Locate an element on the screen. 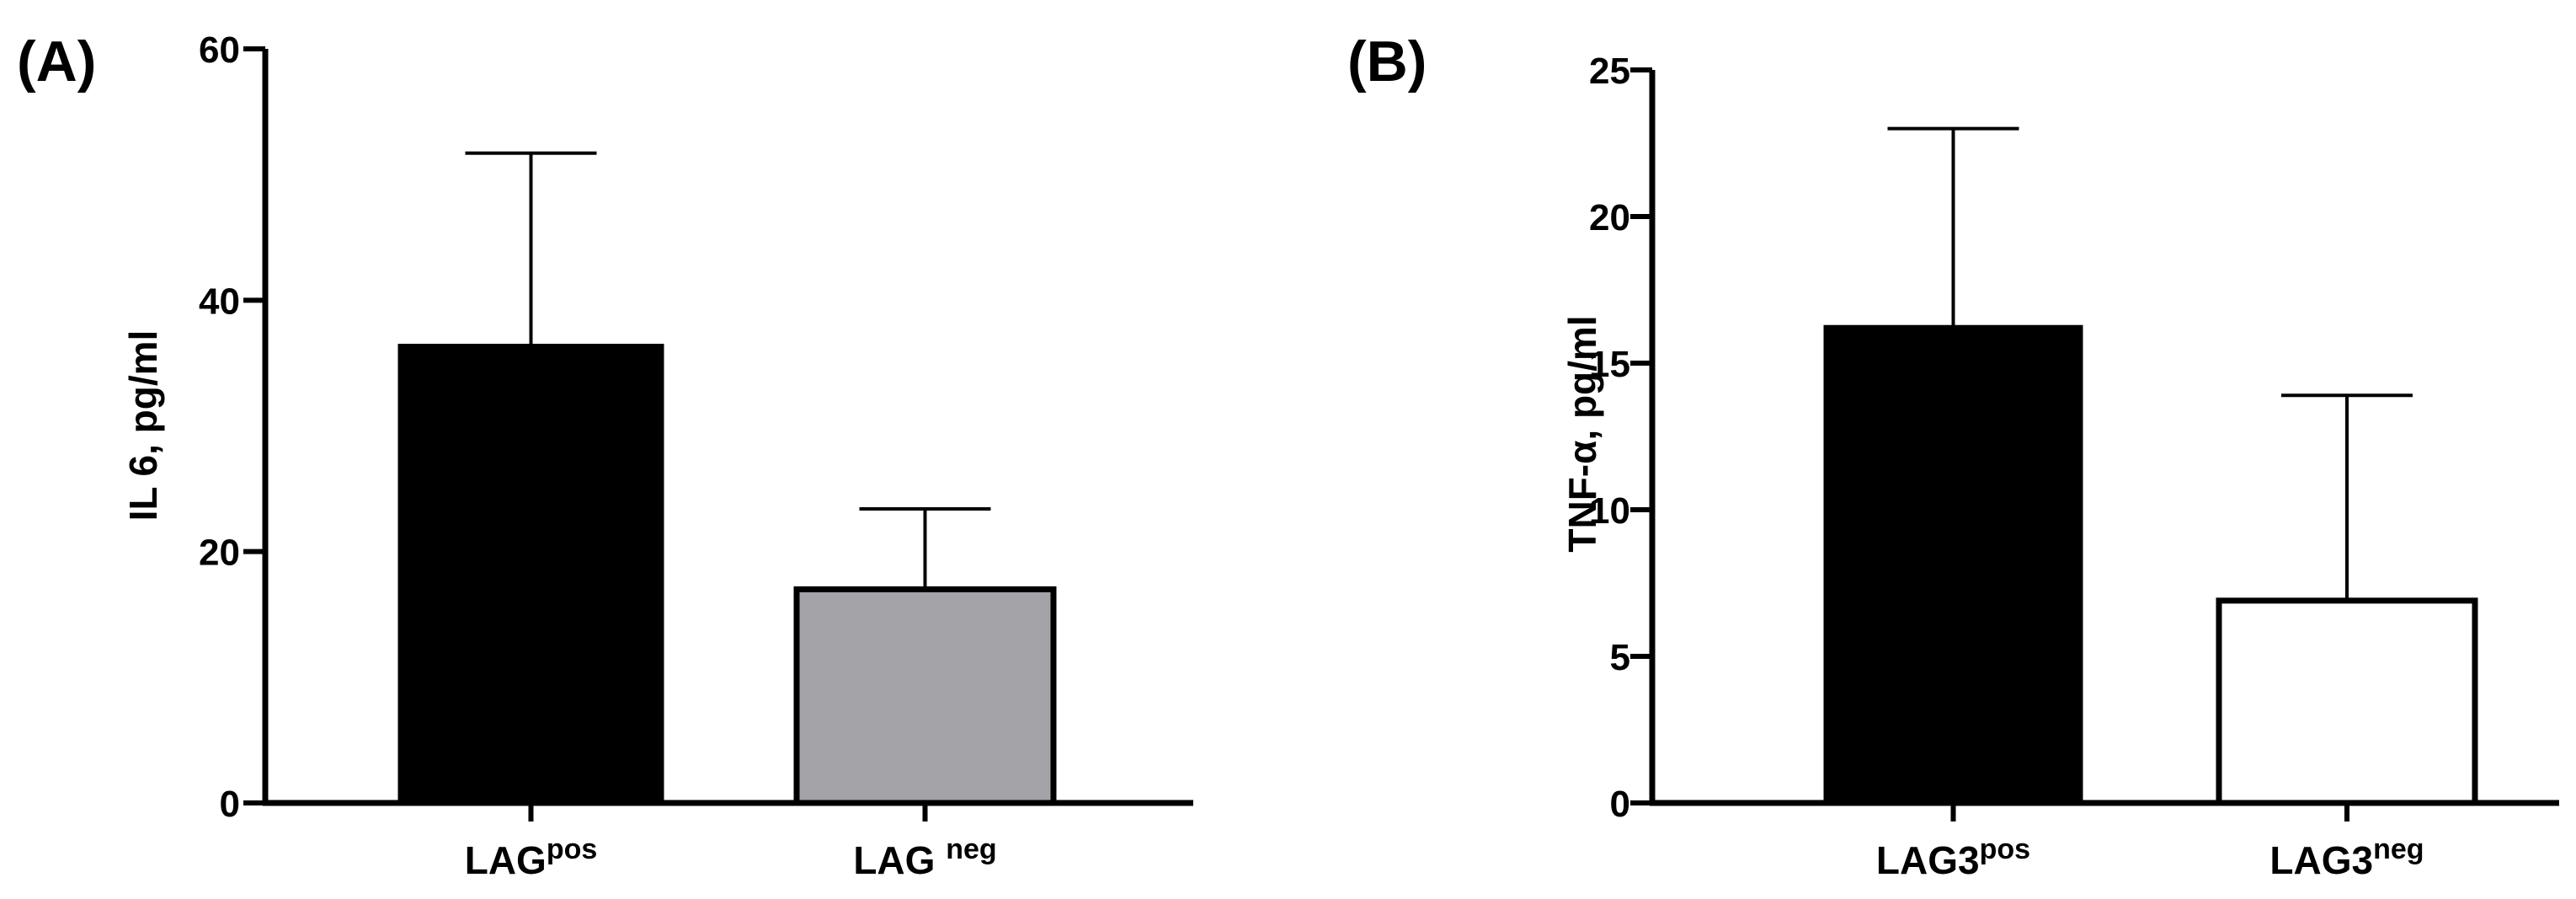 This screenshot has width=2576, height=899. chart-1-y-tick-label-3: 15 is located at coordinates (1609, 364).